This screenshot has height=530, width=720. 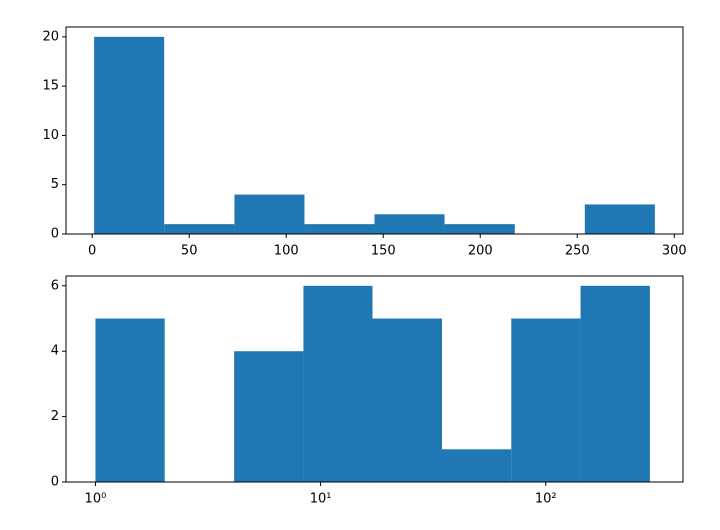 What do you see at coordinates (189, 251) in the screenshot?
I see `x-tick-label: 50` at bounding box center [189, 251].